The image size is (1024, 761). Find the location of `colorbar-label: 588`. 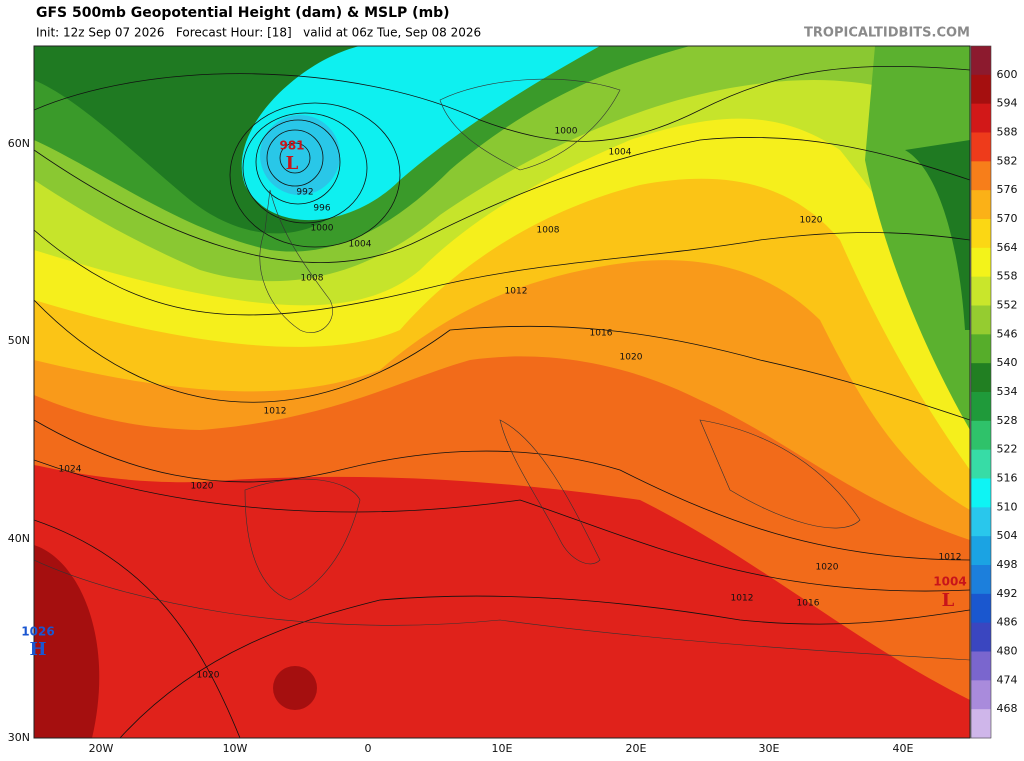

colorbar-label: 588 is located at coordinates (1007, 132).